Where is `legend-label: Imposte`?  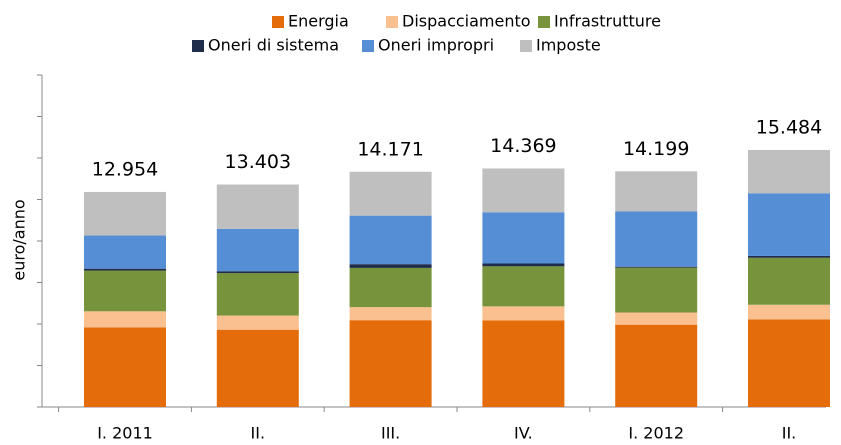 legend-label: Imposte is located at coordinates (568, 45).